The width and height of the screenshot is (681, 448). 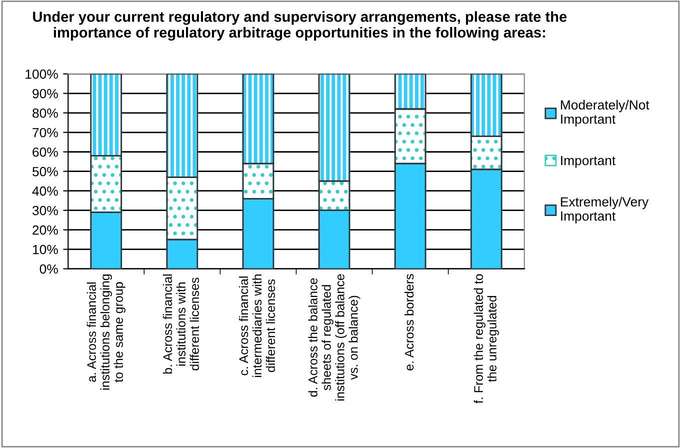 I want to click on x-tick-label: d. Across the balance sheets of regulated institutions (off balance vs. on balance), so click(x=334, y=337).